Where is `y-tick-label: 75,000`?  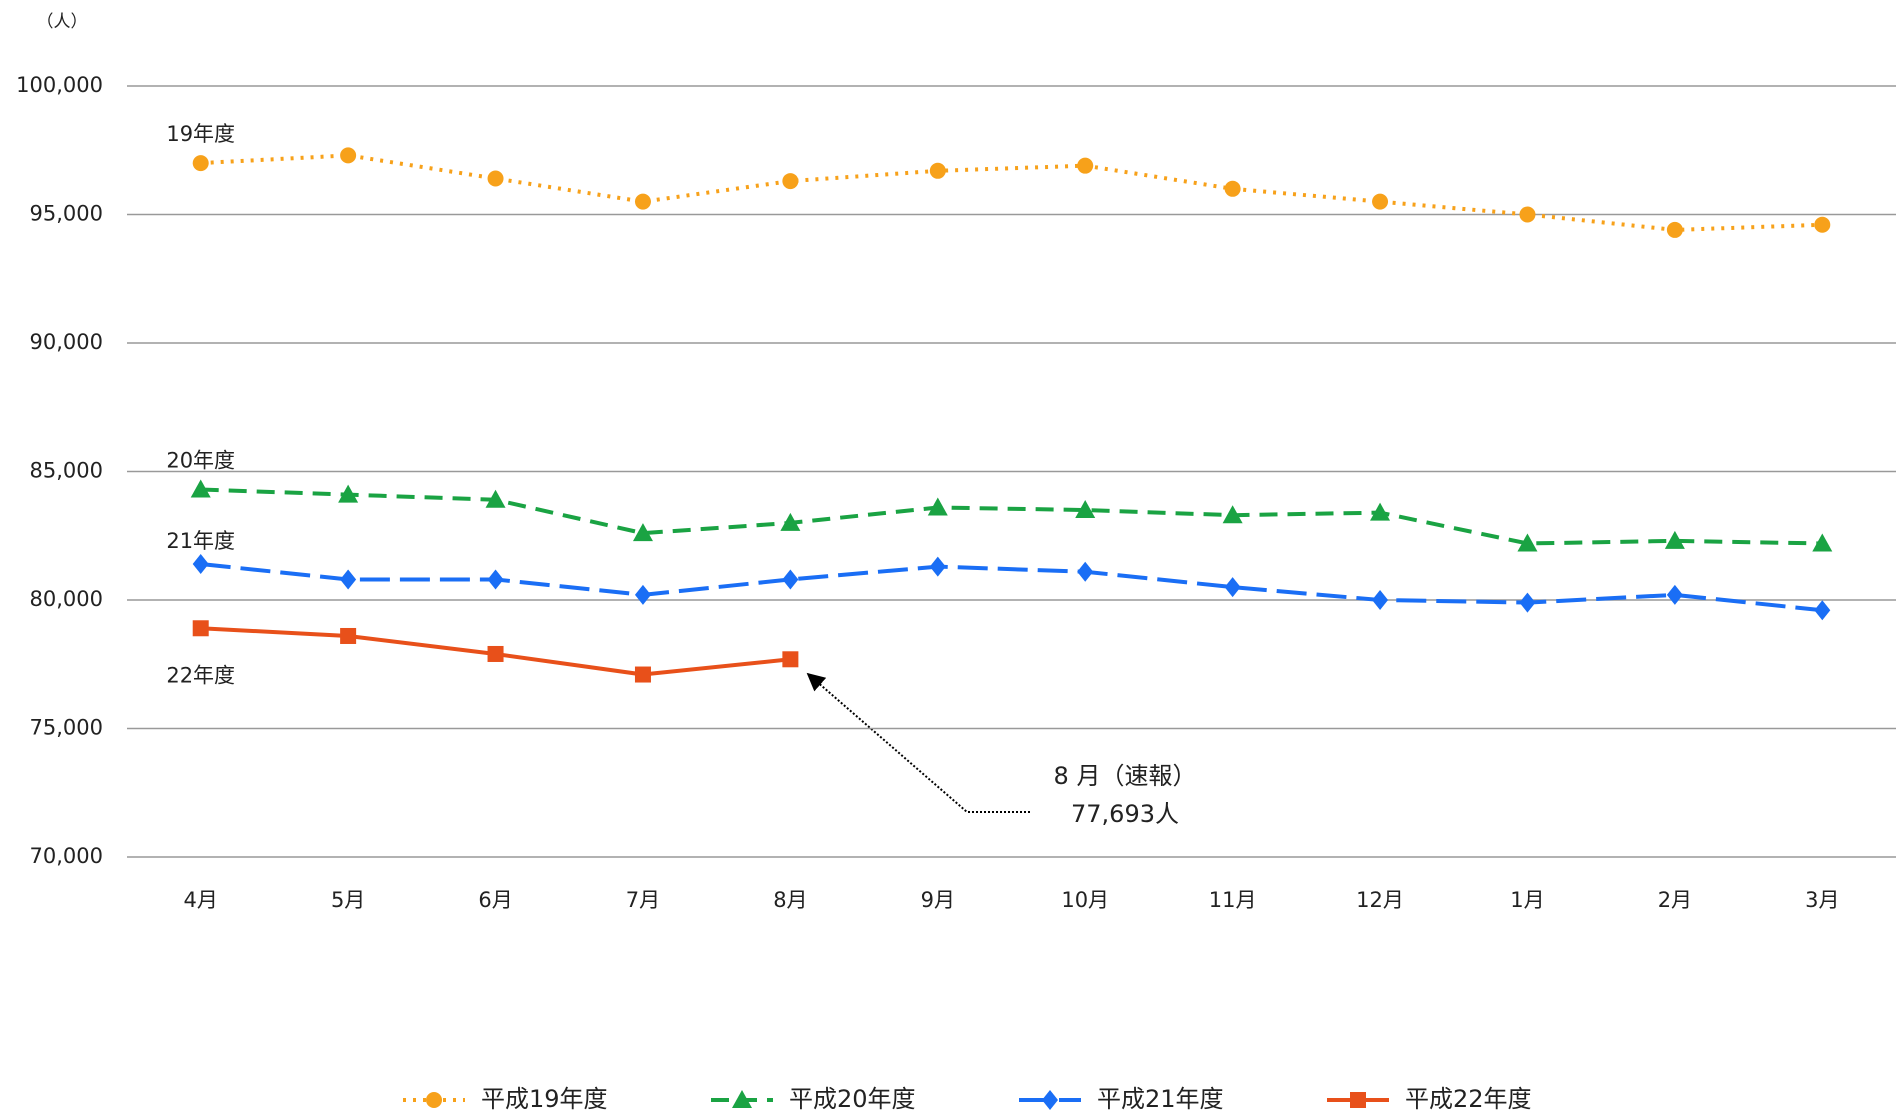
y-tick-label: 75,000 is located at coordinates (66, 728).